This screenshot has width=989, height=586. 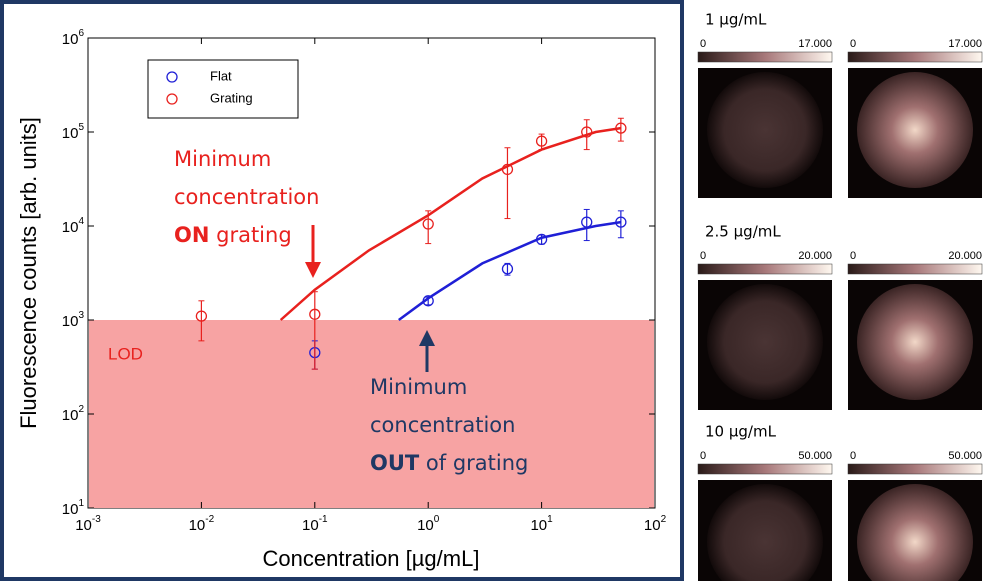 I want to click on tick-label: 10⁰, so click(x=428, y=524).